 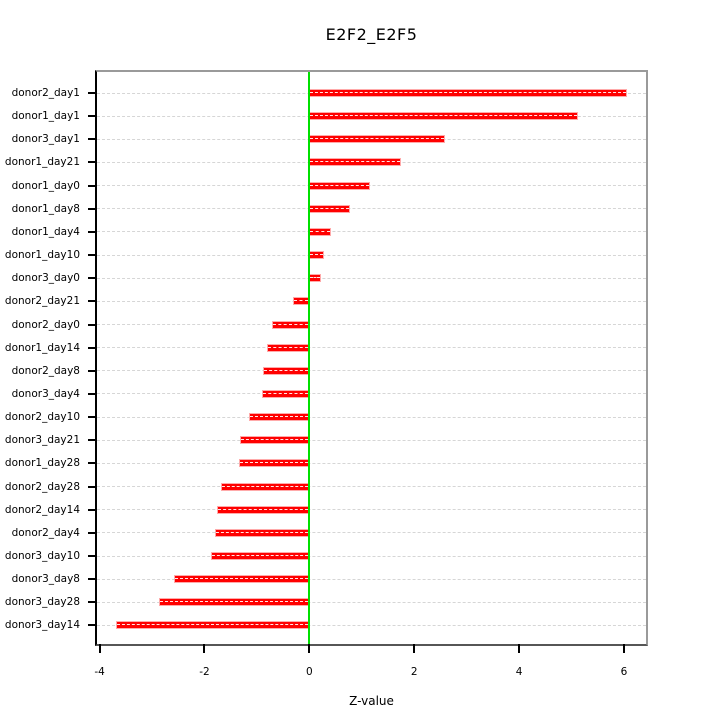 What do you see at coordinates (42, 602) in the screenshot?
I see `category-label: donor3_day28` at bounding box center [42, 602].